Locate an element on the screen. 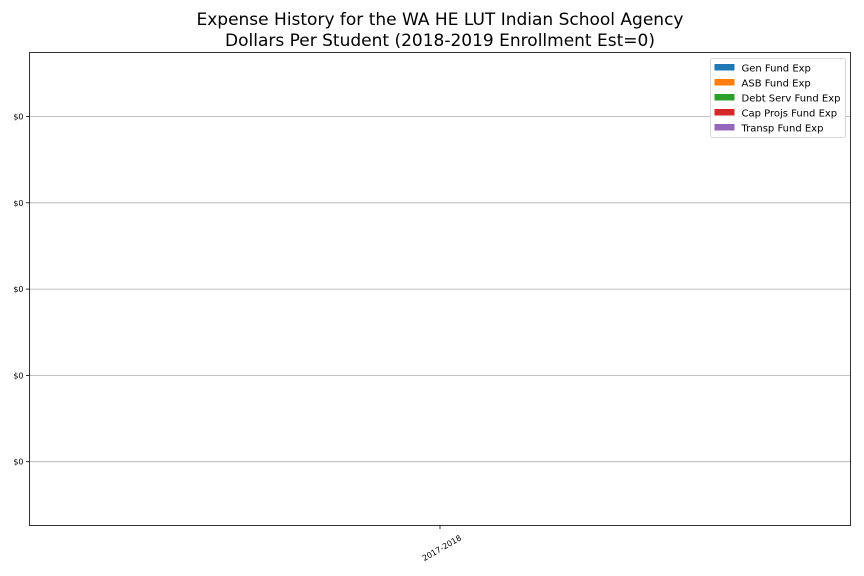 This screenshot has height=576, width=864. legend-label: ASB Fund Exp is located at coordinates (776, 84).